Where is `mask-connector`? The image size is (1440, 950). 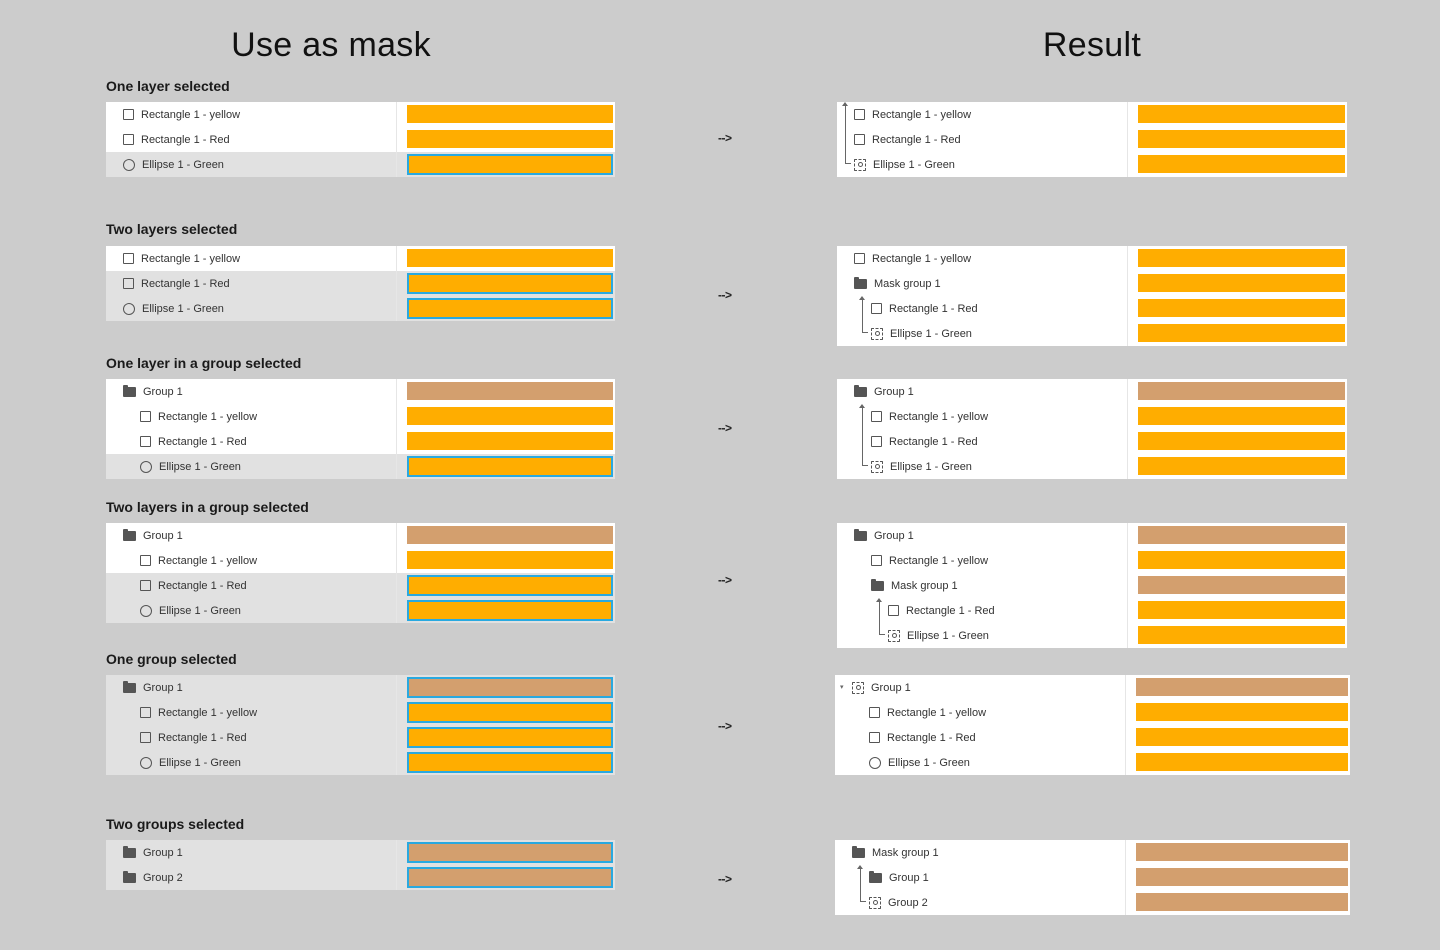 mask-connector is located at coordinates (864, 435).